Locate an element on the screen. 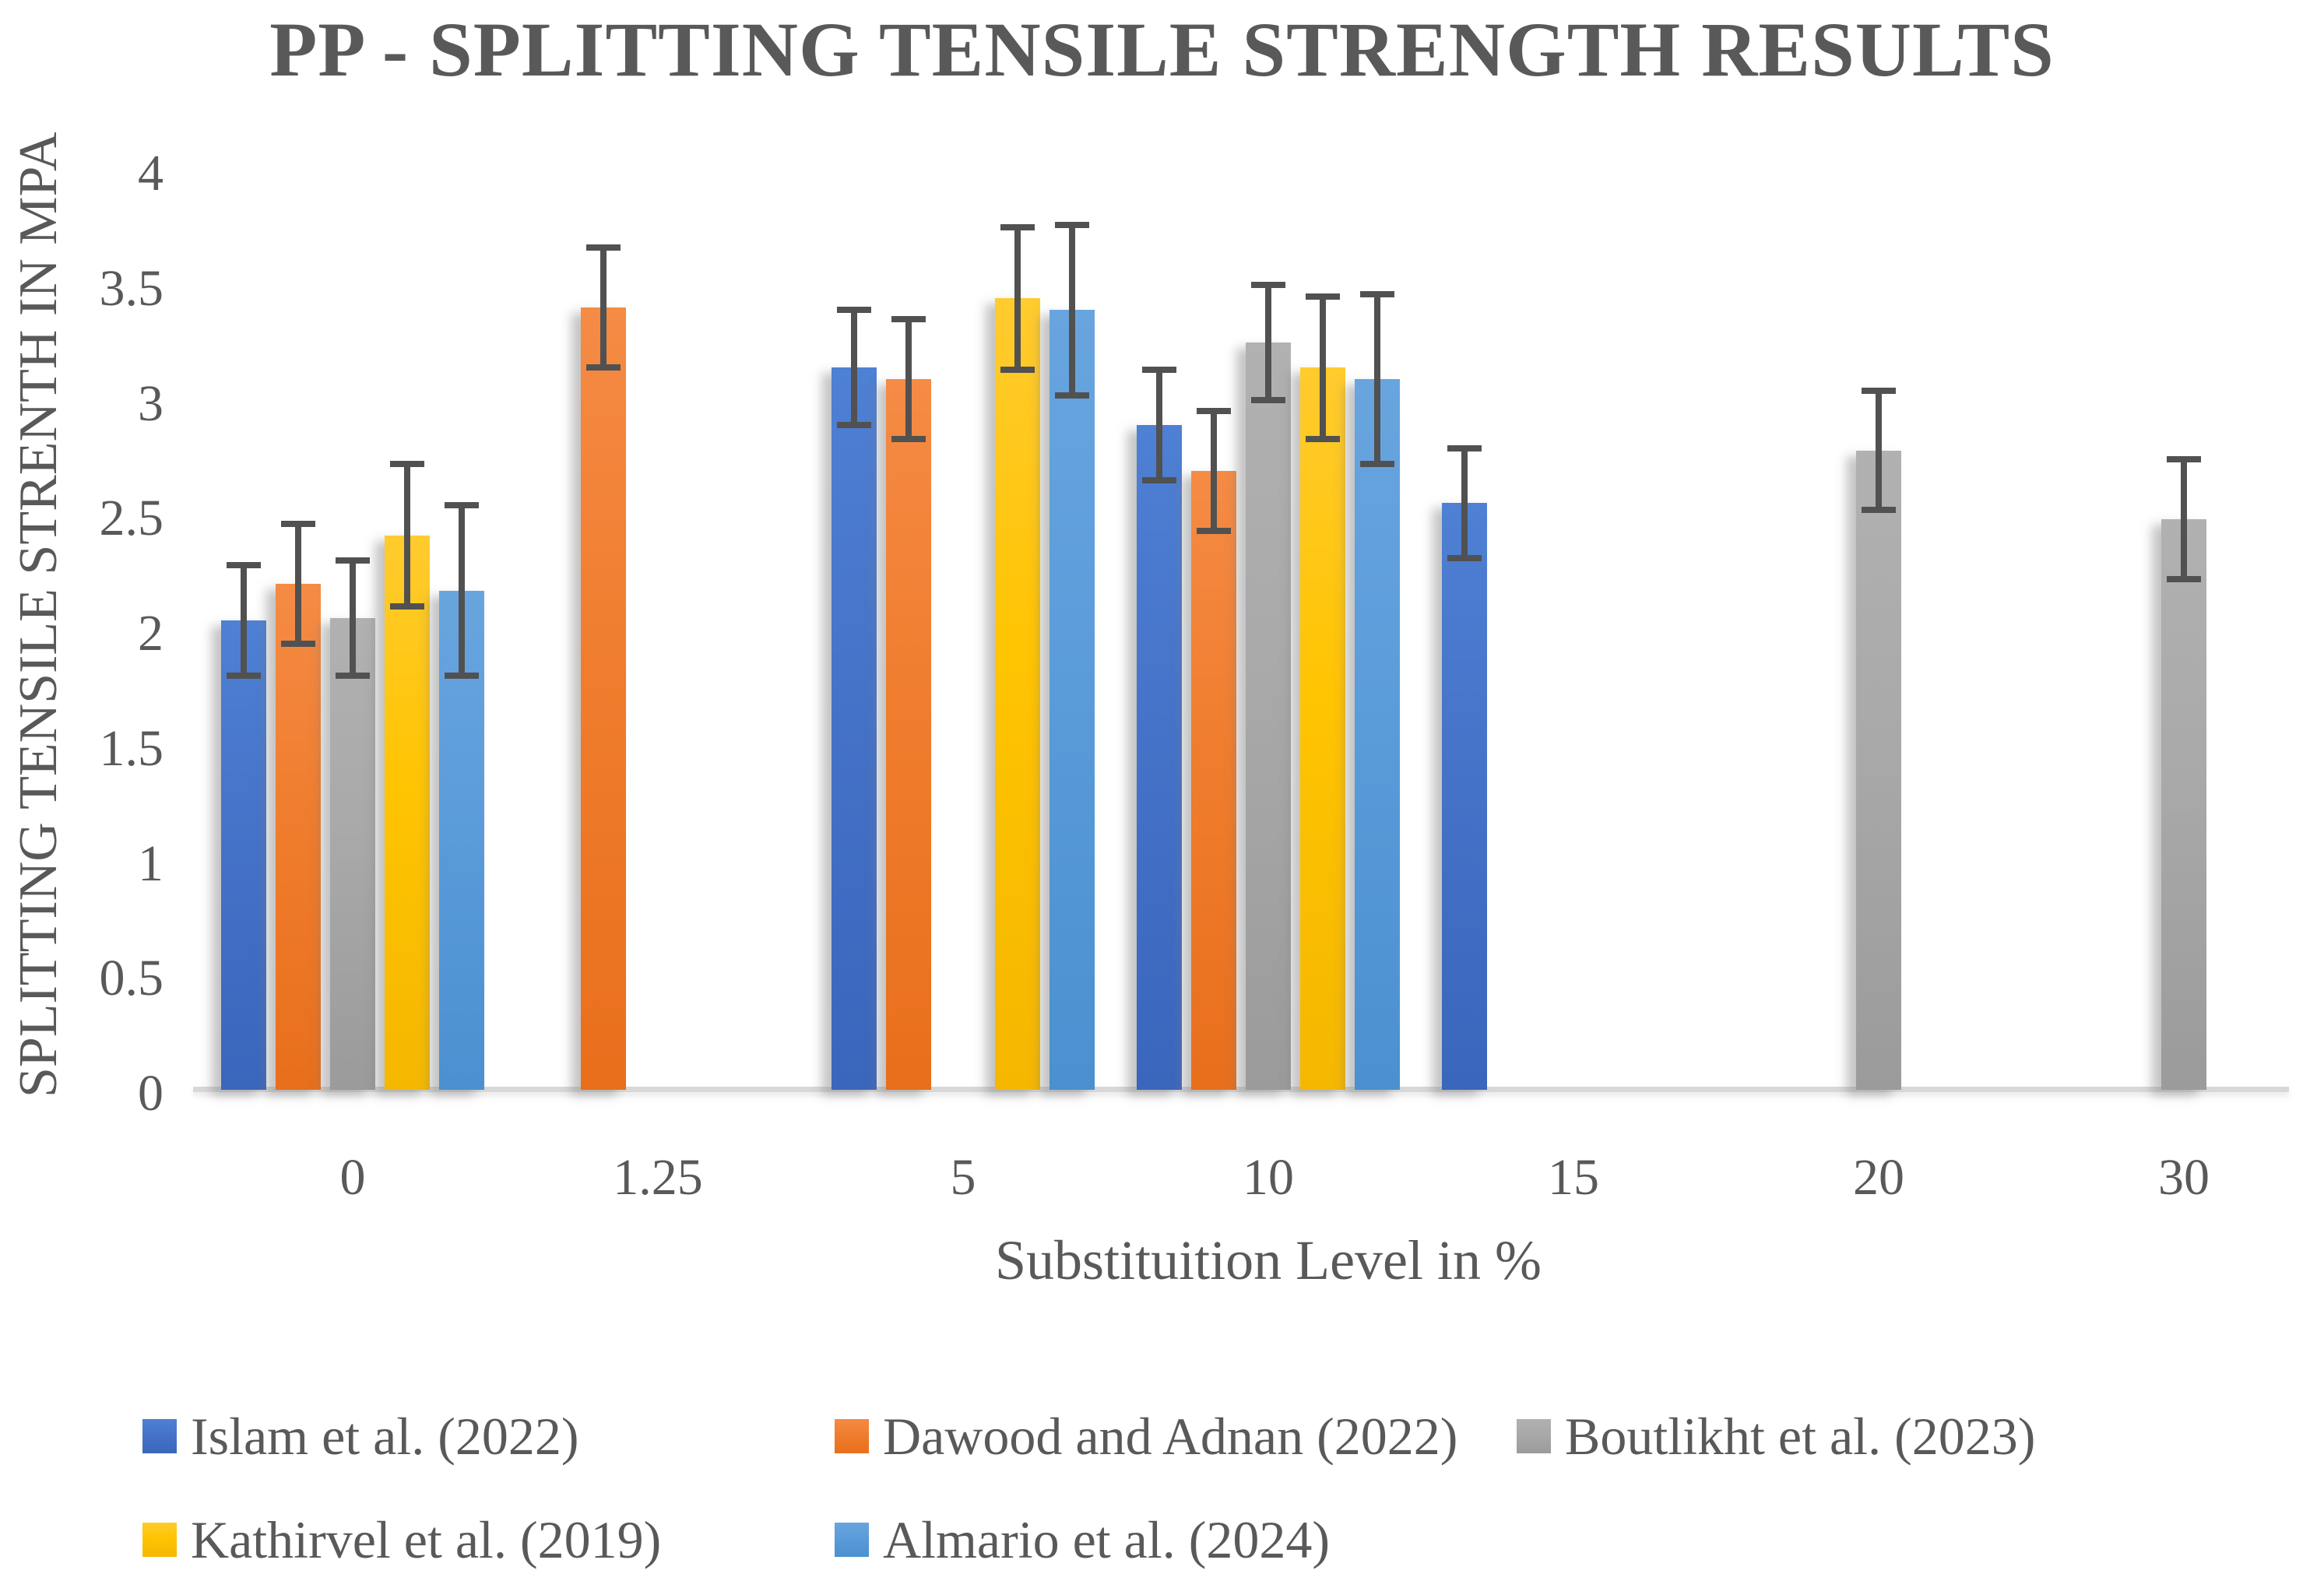  y-tick-label: 1 is located at coordinates (150, 863).